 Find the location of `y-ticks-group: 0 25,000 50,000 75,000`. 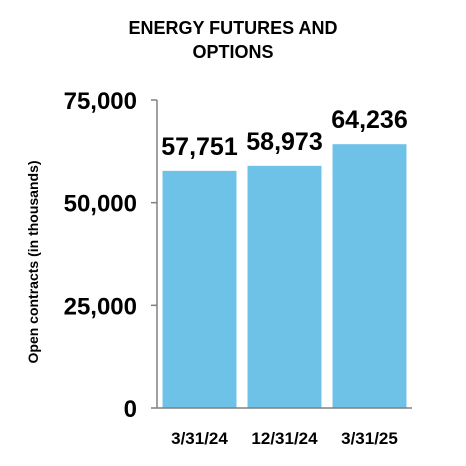

y-ticks-group: 0 25,000 50,000 75,000 is located at coordinates (110, 255).